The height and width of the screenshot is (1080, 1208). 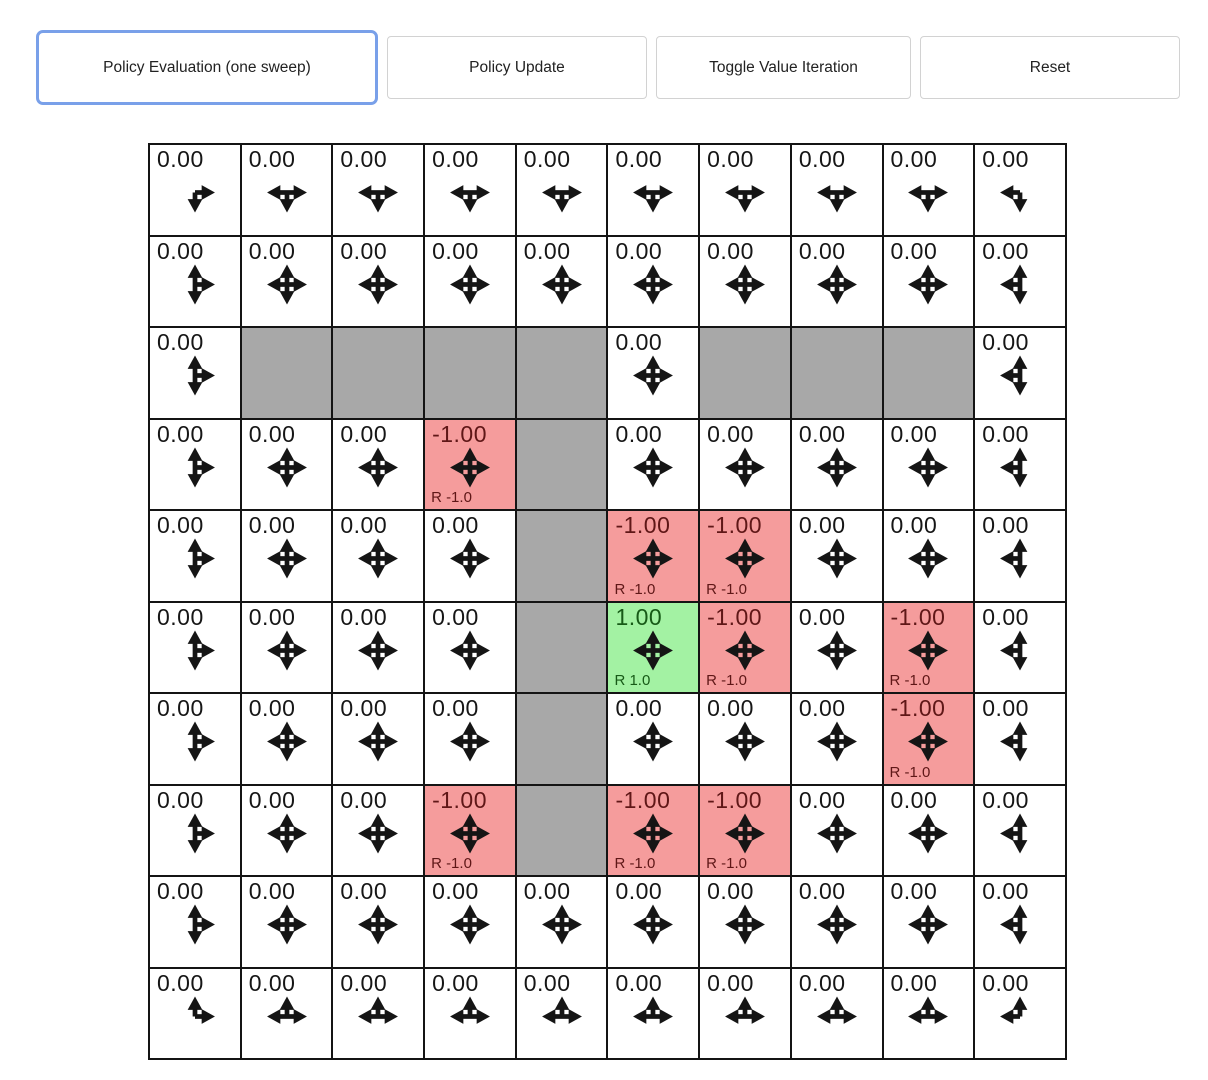 What do you see at coordinates (1050, 67) in the screenshot?
I see `reset-button: Reset` at bounding box center [1050, 67].